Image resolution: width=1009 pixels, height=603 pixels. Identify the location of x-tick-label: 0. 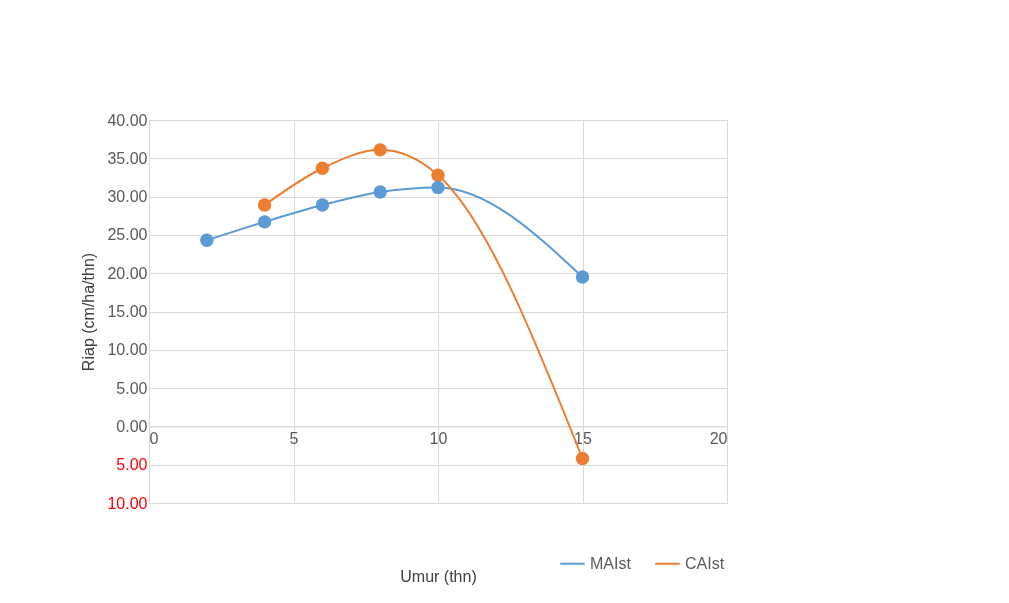
(154, 438).